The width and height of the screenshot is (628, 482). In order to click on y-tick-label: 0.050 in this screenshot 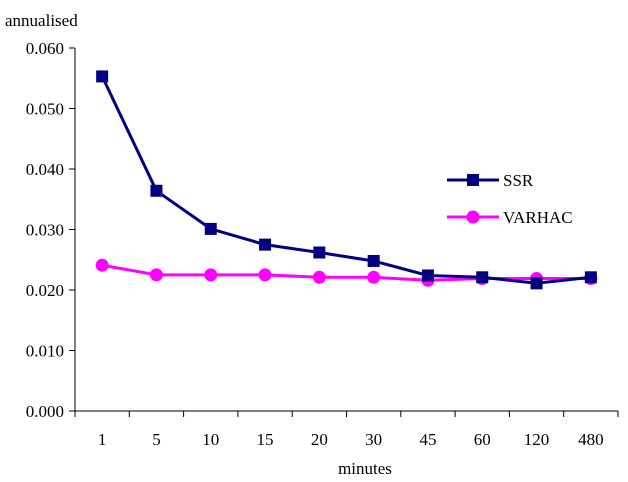, I will do `click(45, 109)`.